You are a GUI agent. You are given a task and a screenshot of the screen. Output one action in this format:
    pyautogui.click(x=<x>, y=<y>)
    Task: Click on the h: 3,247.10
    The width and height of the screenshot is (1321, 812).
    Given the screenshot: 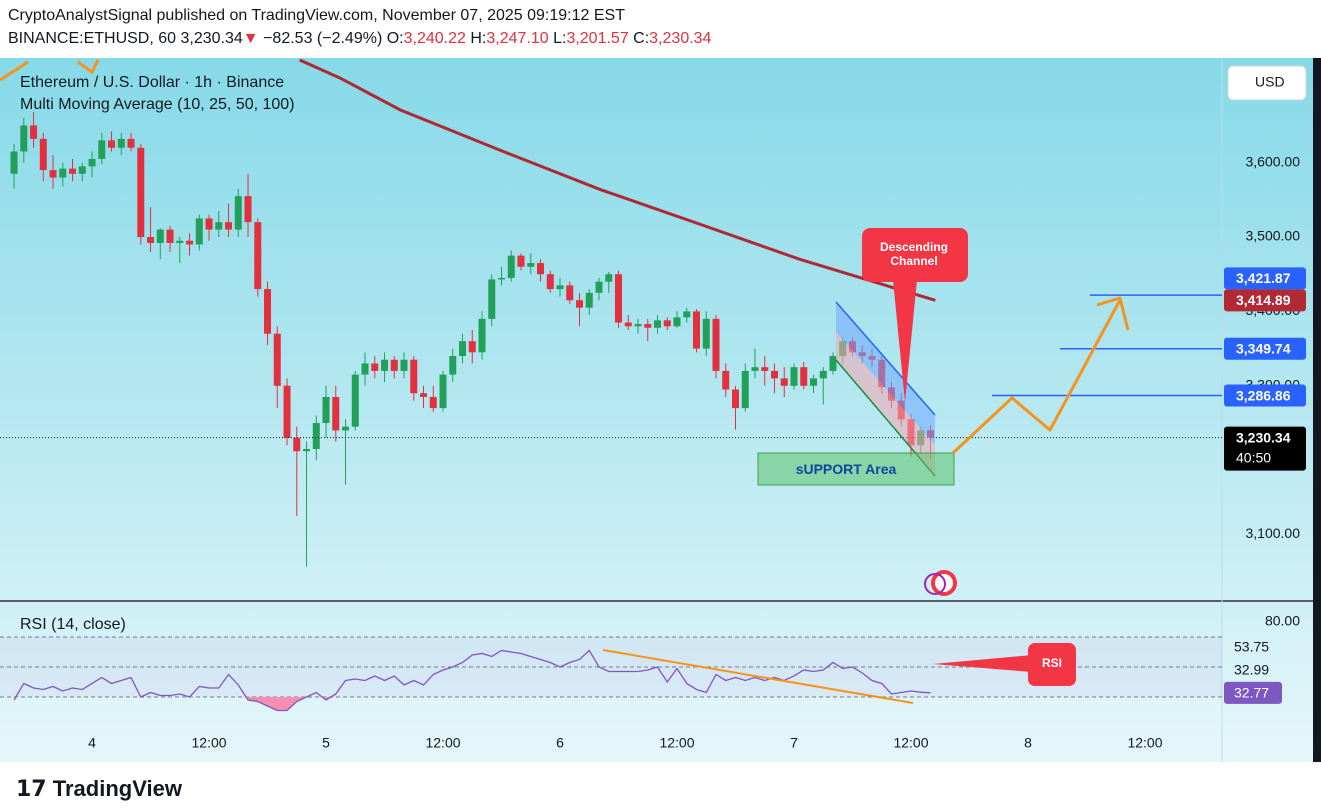 What is the action you would take?
    pyautogui.click(x=517, y=38)
    